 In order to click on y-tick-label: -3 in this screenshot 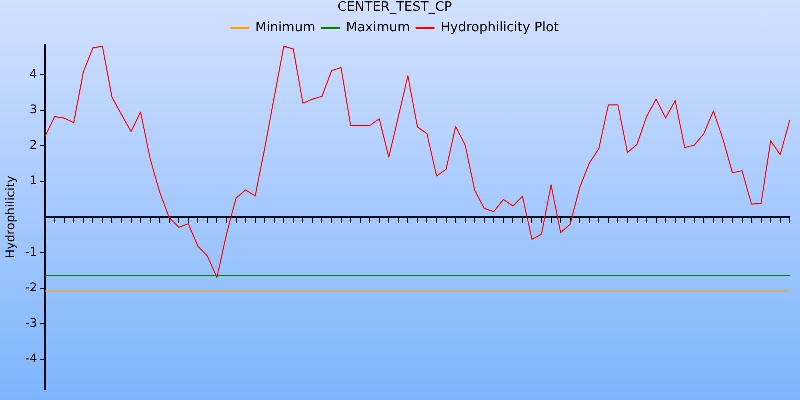, I will do `click(31, 323)`.